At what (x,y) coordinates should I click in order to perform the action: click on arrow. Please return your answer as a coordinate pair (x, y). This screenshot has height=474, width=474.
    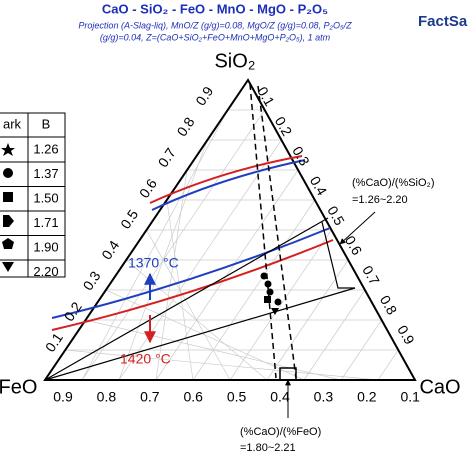
    Looking at the image, I should click on (357, 228).